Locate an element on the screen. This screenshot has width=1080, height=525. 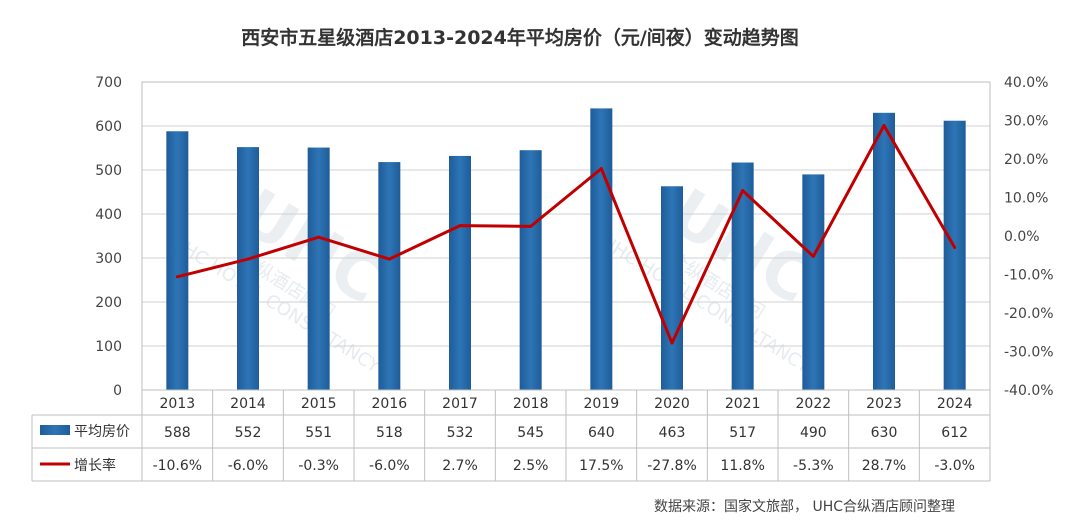
source-note: 数据来源：国家文旅部， UHC合纵酒店顾问整理 is located at coordinates (804, 506).